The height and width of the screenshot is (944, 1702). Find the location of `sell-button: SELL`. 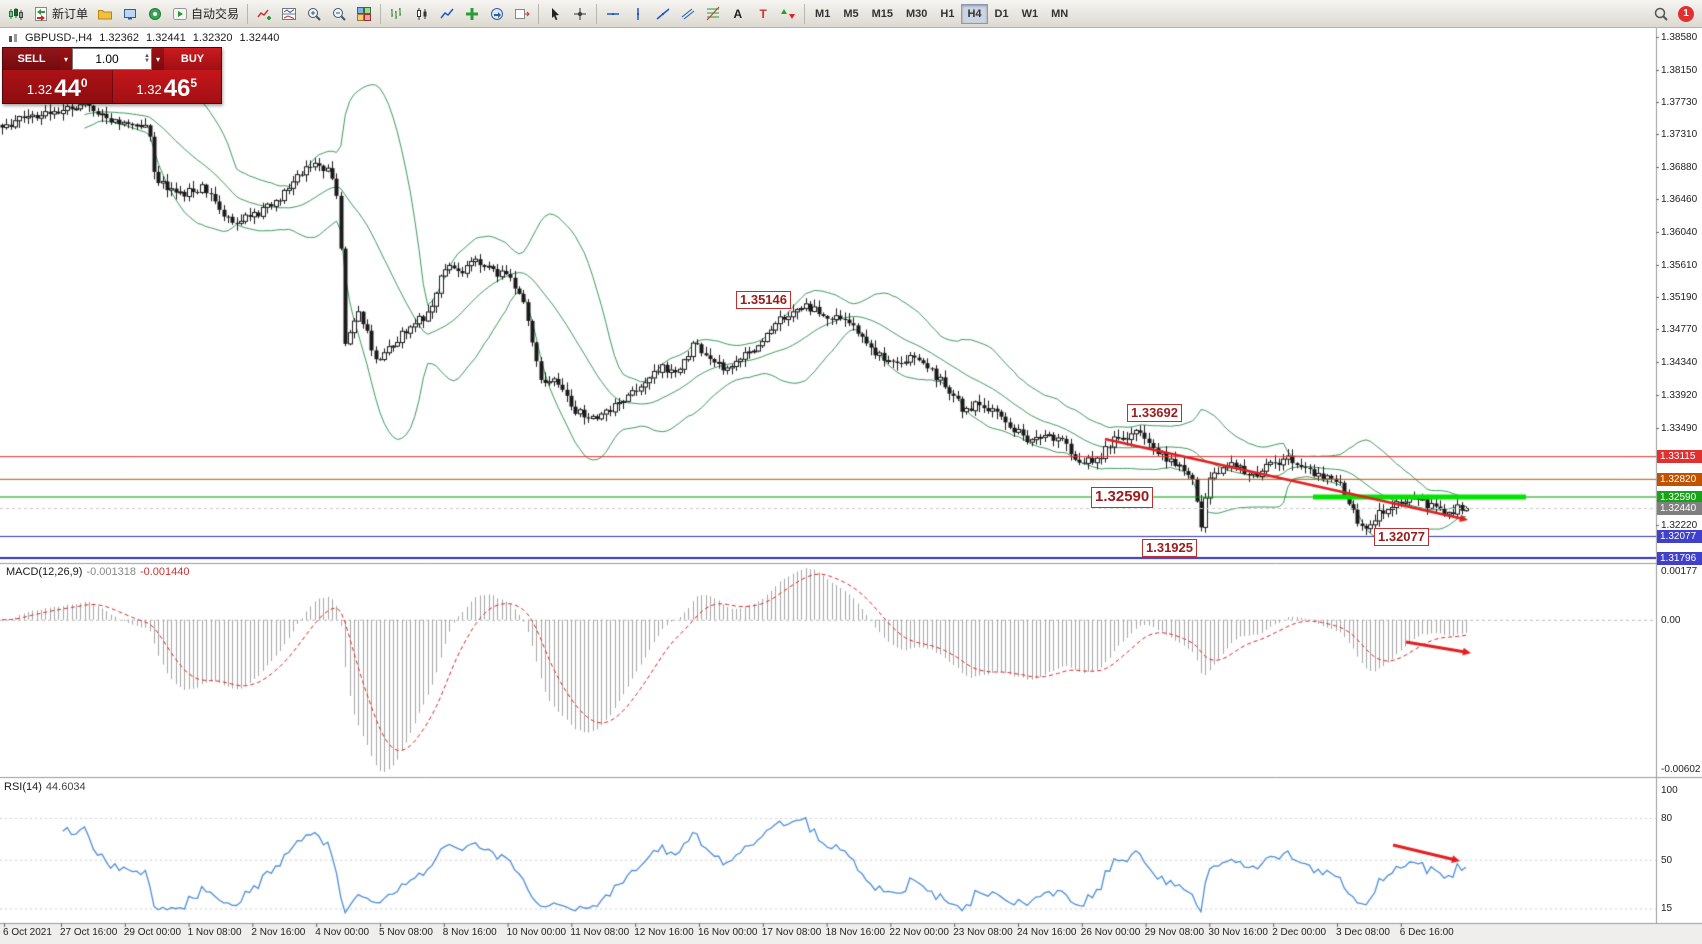

sell-button: SELL is located at coordinates (31, 59).